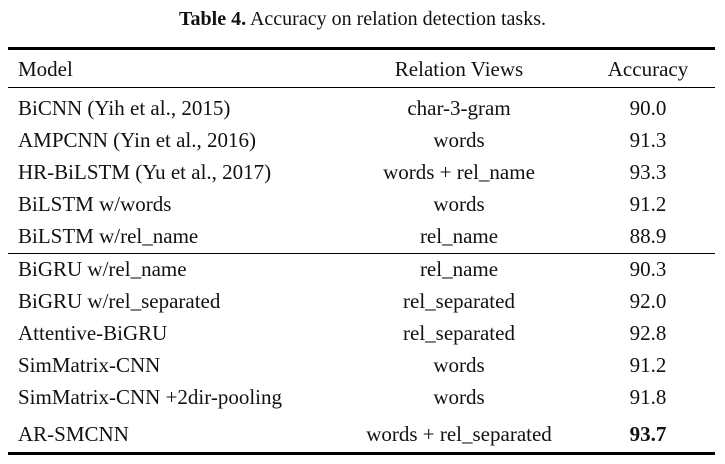 The height and width of the screenshot is (464, 725). I want to click on model-cell: SimMatrix-CNN, so click(89, 365).